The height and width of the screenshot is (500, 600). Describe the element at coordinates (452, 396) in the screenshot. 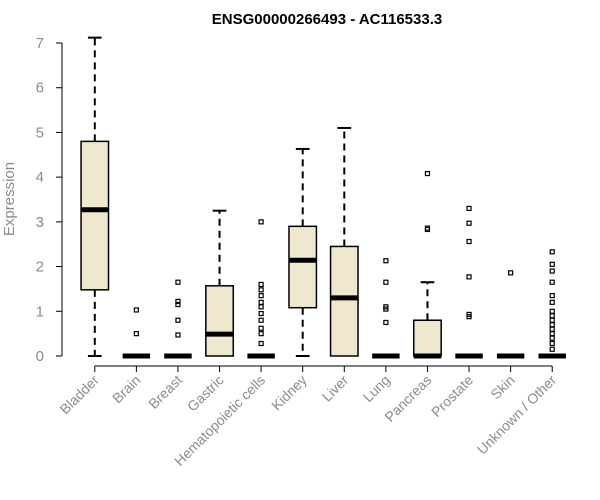

I see `x-tick-label: Prostate` at that location.